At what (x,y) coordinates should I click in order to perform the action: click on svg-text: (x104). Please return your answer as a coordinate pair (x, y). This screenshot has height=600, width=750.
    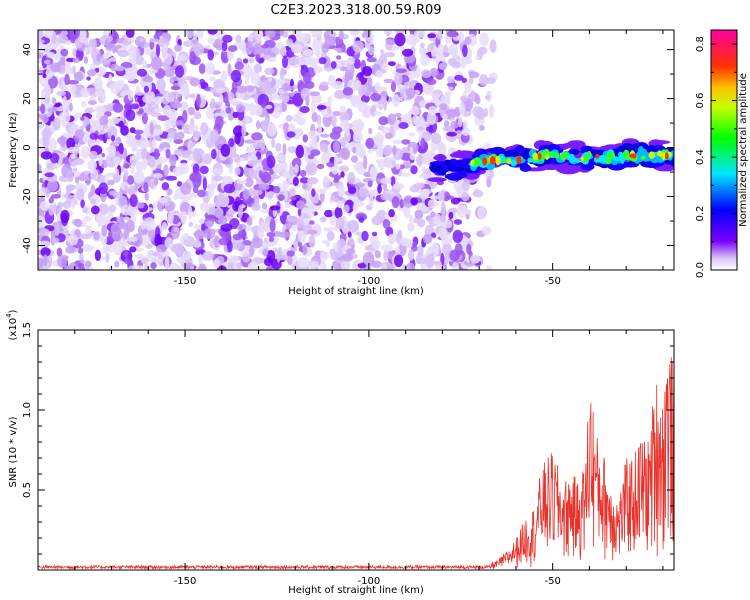
    Looking at the image, I should click on (12, 324).